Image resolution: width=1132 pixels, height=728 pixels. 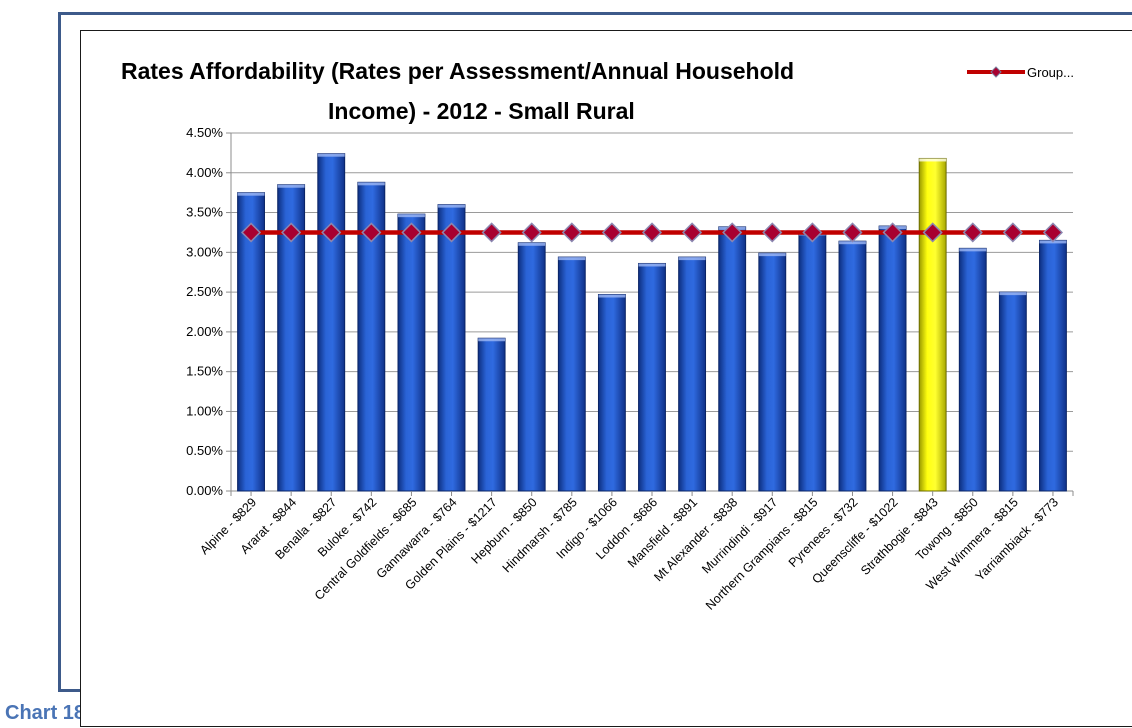 I want to click on y-tick-label: 2.00%, so click(x=204, y=331).